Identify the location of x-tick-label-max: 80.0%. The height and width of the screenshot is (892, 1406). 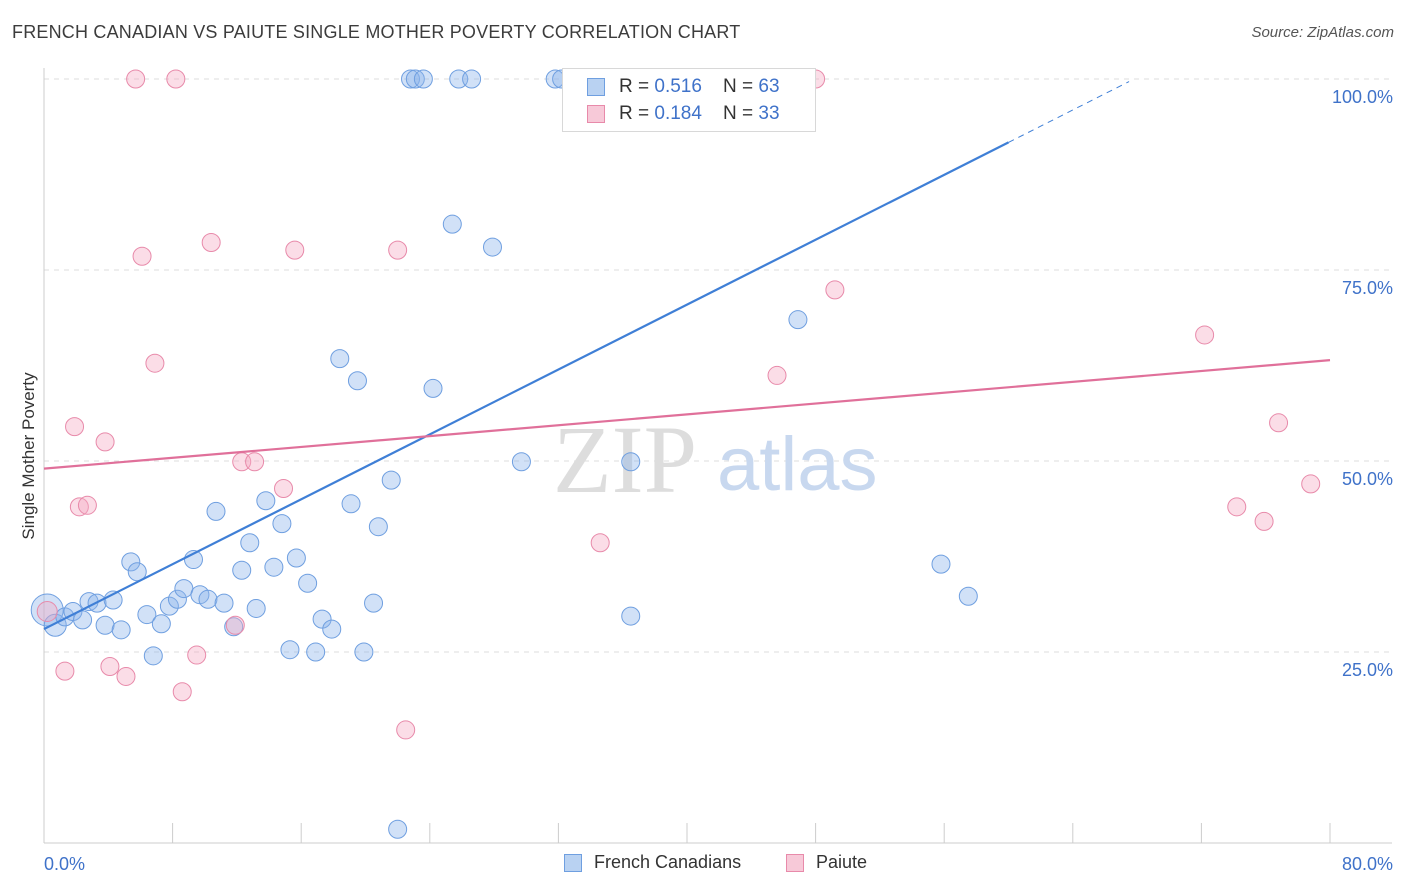
(1367, 864).